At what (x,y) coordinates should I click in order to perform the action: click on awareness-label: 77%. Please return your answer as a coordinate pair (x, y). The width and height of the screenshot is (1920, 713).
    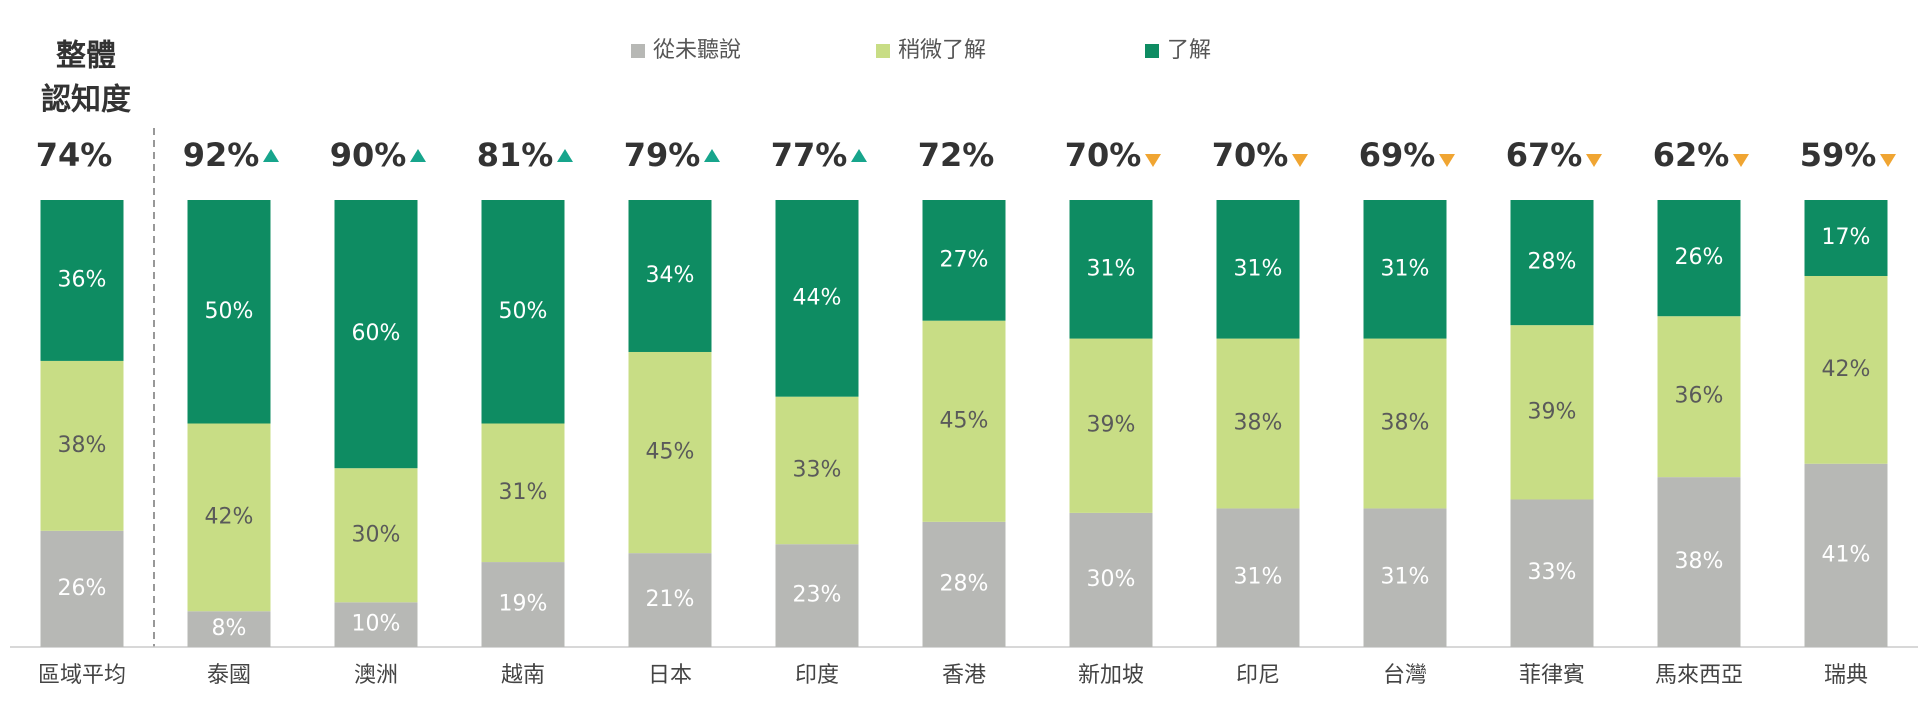
    Looking at the image, I should click on (809, 155).